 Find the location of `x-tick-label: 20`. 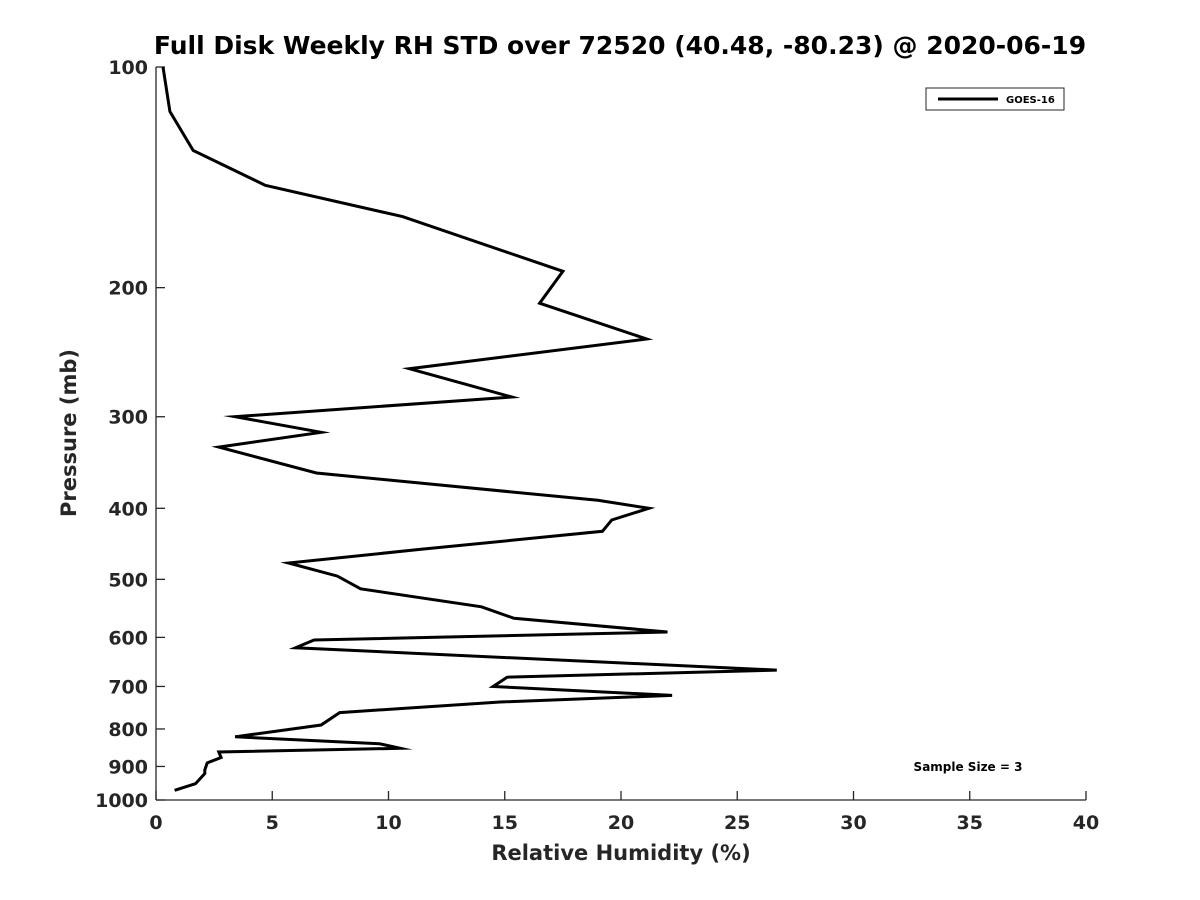

x-tick-label: 20 is located at coordinates (621, 823).